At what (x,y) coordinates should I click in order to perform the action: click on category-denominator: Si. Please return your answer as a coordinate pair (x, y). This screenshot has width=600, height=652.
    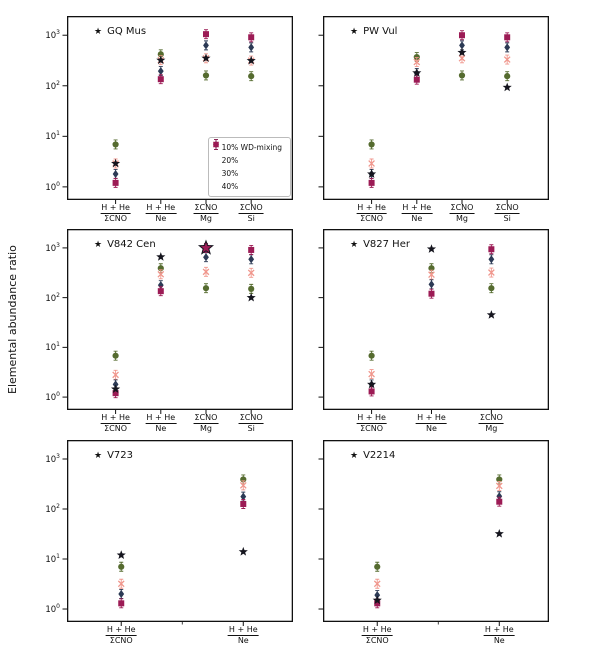
    Looking at the image, I should click on (251, 428).